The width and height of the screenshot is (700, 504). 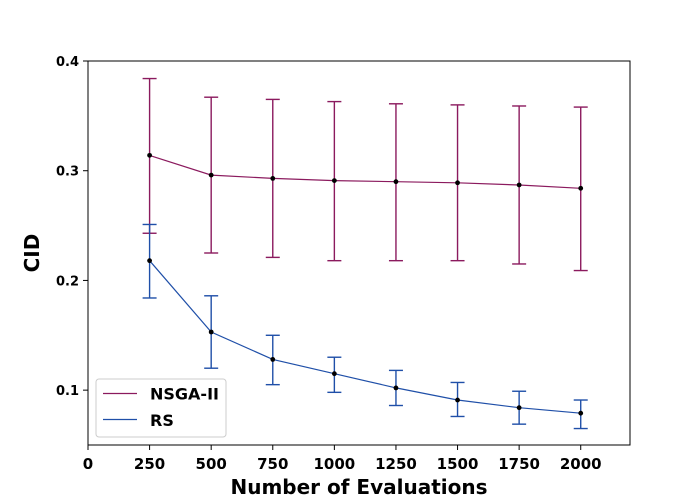 I want to click on series-line-nsga-ii, so click(x=365, y=171).